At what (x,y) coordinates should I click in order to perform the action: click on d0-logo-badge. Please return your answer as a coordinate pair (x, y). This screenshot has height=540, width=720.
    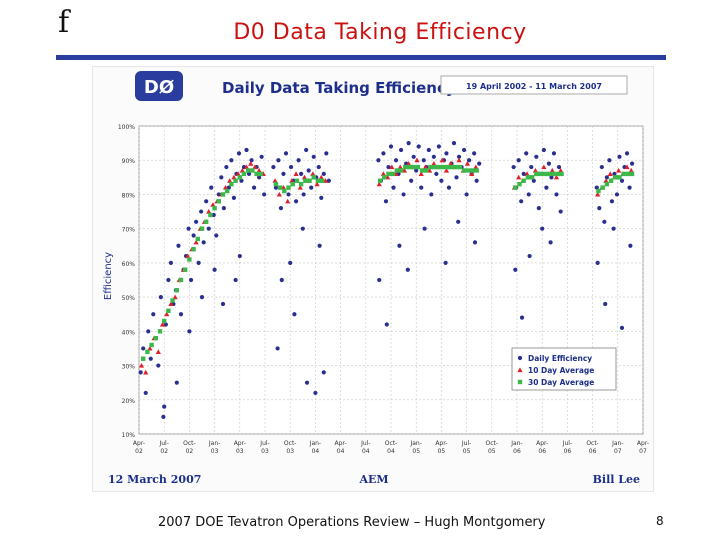
    Looking at the image, I should click on (159, 86).